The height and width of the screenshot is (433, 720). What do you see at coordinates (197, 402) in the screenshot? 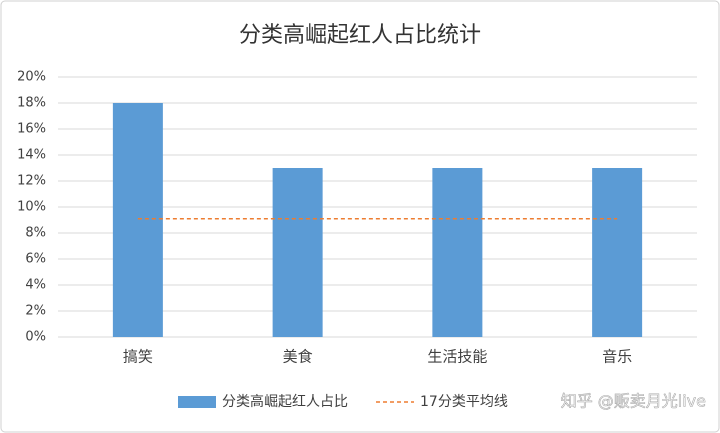
I see `legend-swatch` at bounding box center [197, 402].